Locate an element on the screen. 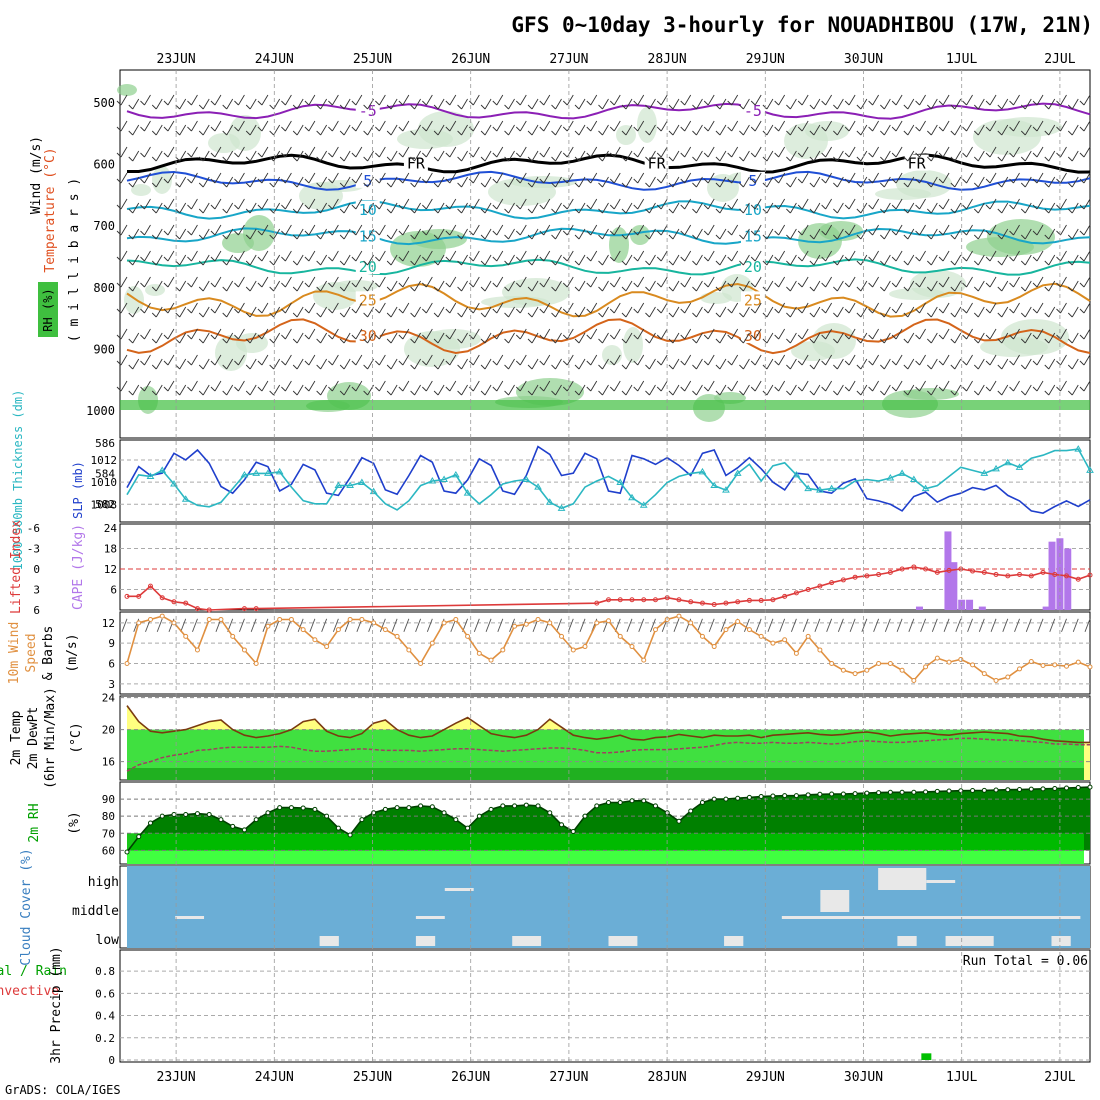 The height and width of the screenshot is (1100, 1100). isotherm-label: 30 is located at coordinates (753, 336).